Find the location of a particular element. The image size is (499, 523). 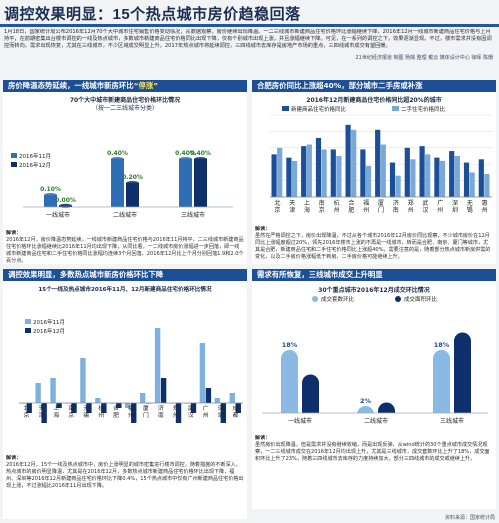

chart-title: 70个大中城市新建商品住宅价格环比情况 is located at coordinates (125, 100).